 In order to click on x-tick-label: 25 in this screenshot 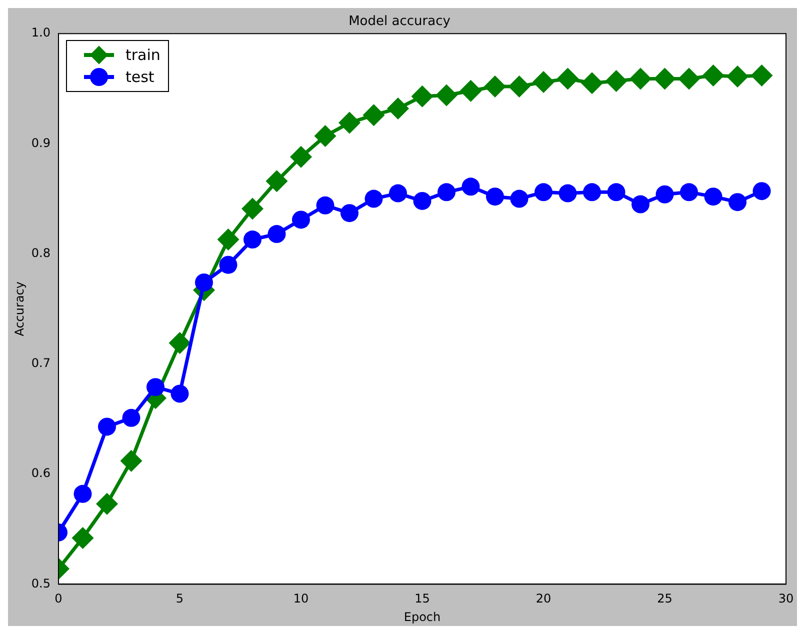, I will do `click(664, 599)`.